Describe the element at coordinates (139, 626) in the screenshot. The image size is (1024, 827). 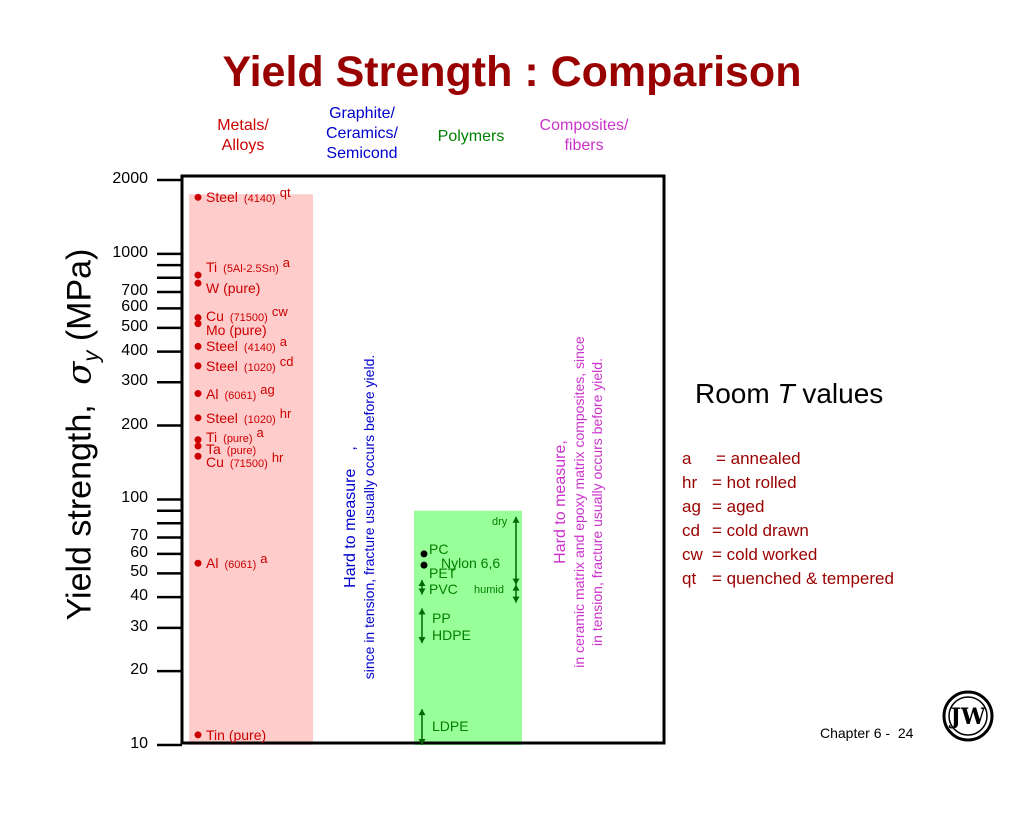
I see `y-tick-label: 30` at that location.